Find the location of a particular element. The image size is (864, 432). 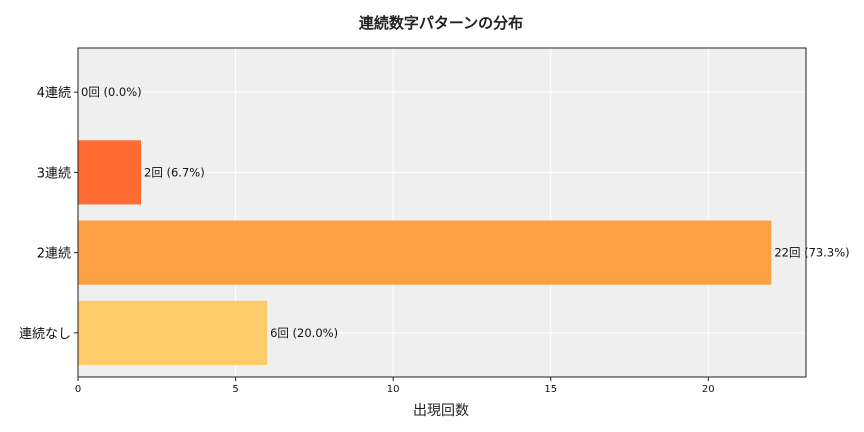

x-tick-label: 15 is located at coordinates (550, 389).